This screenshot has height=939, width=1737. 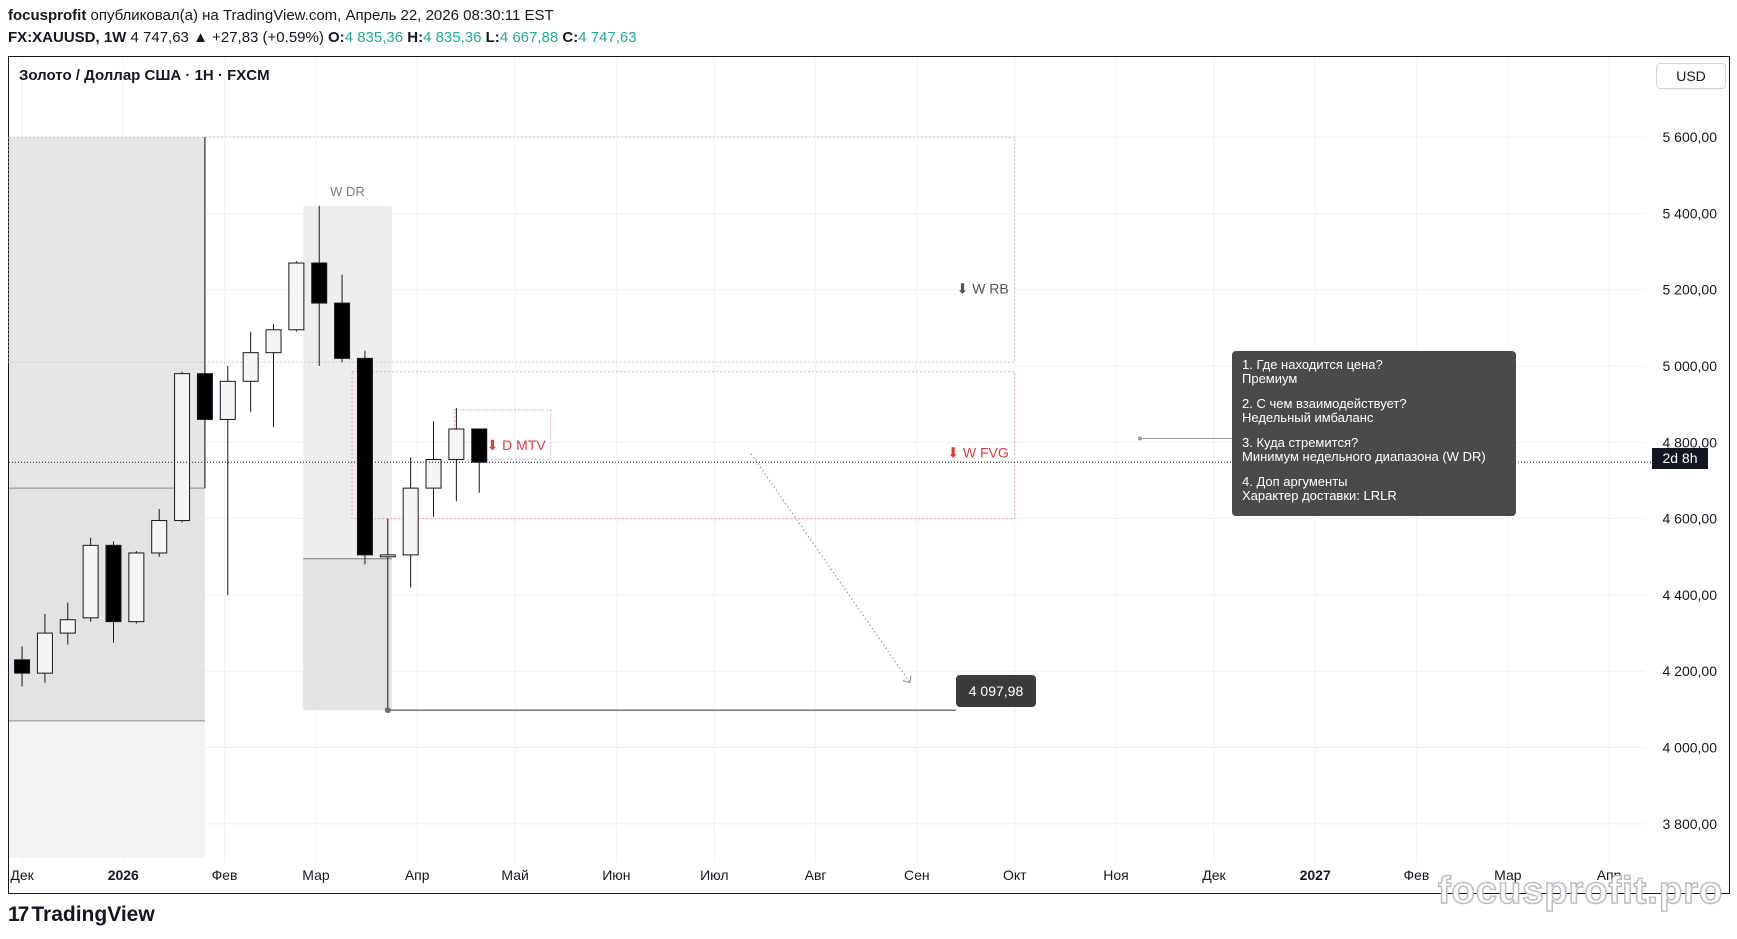 What do you see at coordinates (47, 15) in the screenshot?
I see `author-name: focusprofit` at bounding box center [47, 15].